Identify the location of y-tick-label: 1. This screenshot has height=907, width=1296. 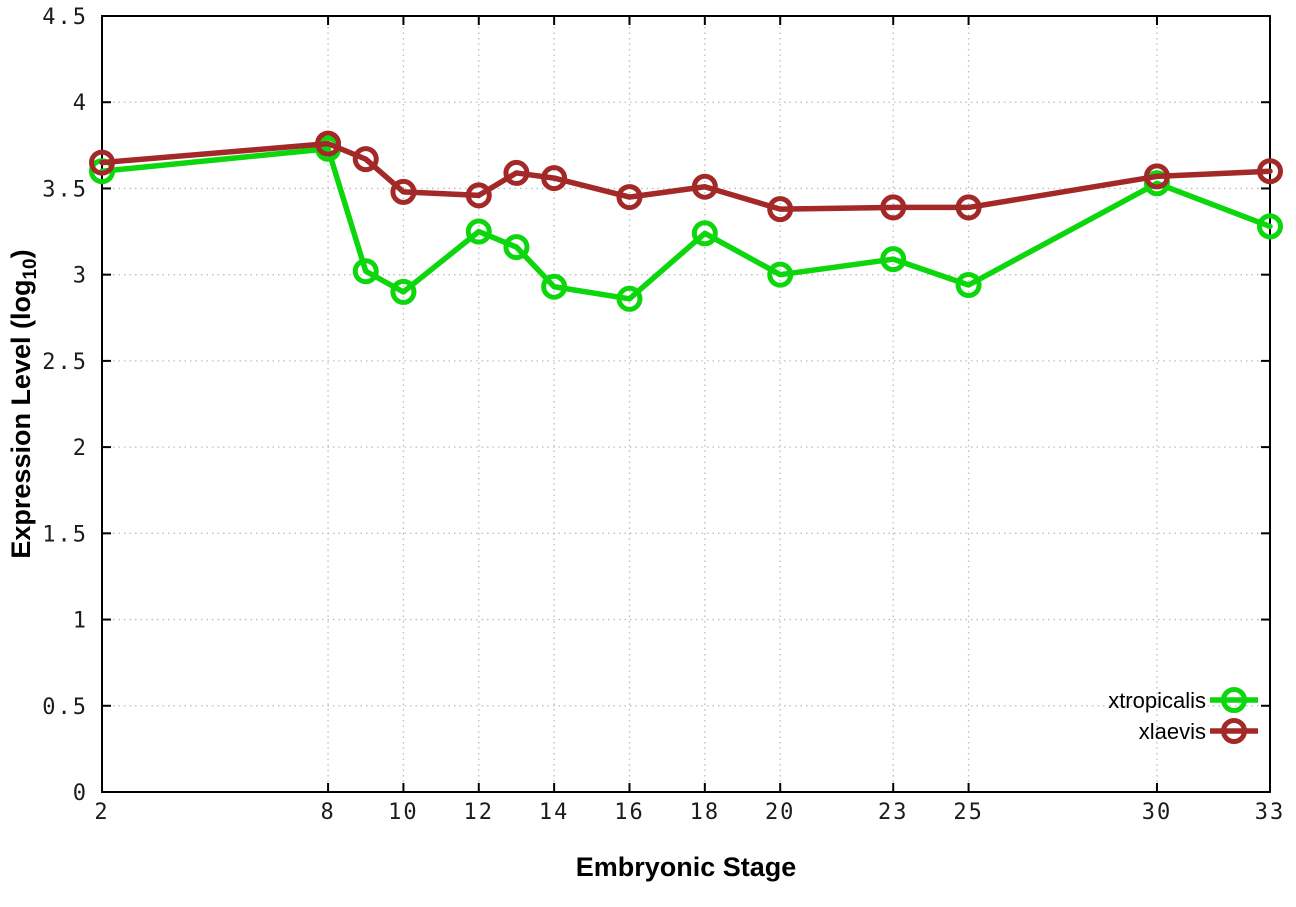
(80, 621).